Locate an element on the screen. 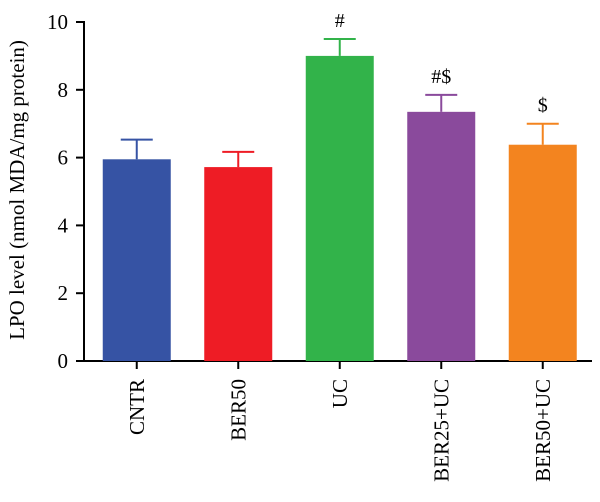 Image resolution: width=600 pixels, height=502 pixels. x-category-label: UC is located at coordinates (340, 393).